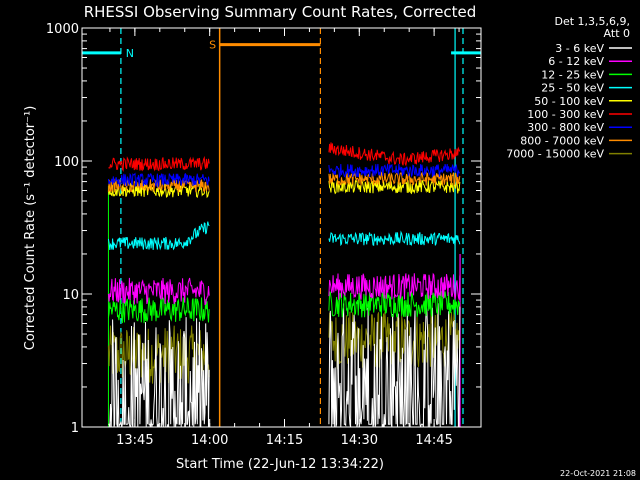 This screenshot has height=480, width=640. I want to click on legend-entry-label: 6 - 12 keV, so click(576, 61).